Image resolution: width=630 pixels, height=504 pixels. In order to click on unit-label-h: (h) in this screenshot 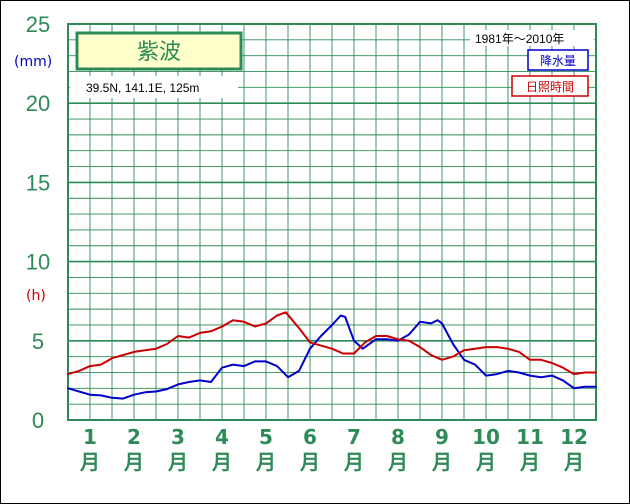, I will do `click(36, 296)`.